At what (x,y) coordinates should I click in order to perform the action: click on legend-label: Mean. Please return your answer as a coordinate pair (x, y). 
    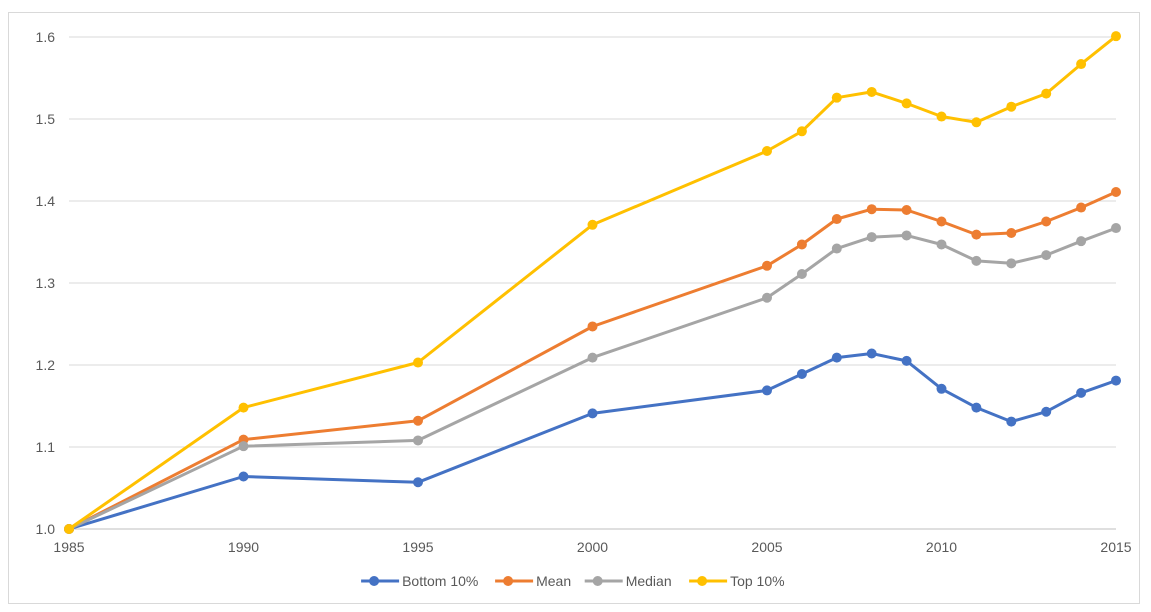
    Looking at the image, I should click on (553, 581).